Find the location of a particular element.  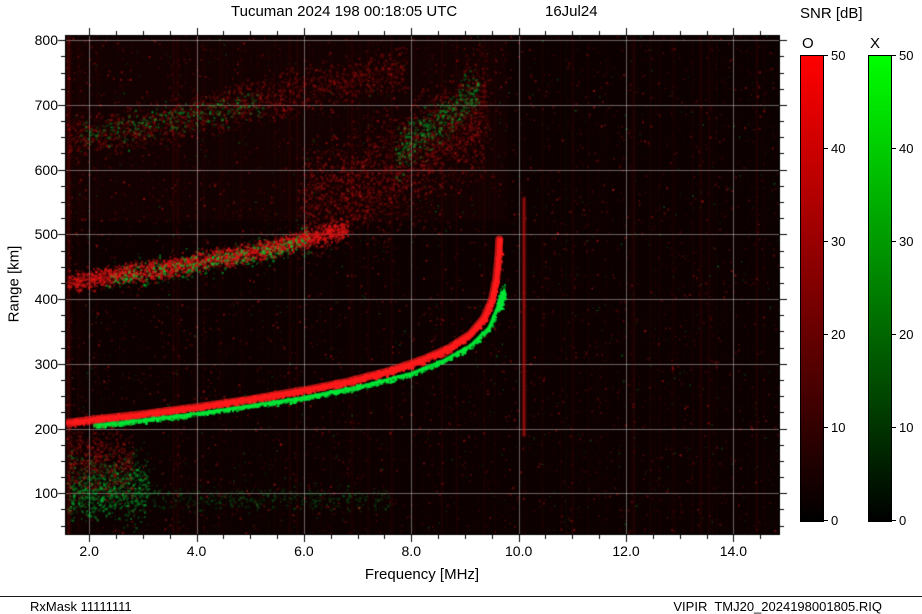

x-tick-label: 2.0 is located at coordinates (89, 551).